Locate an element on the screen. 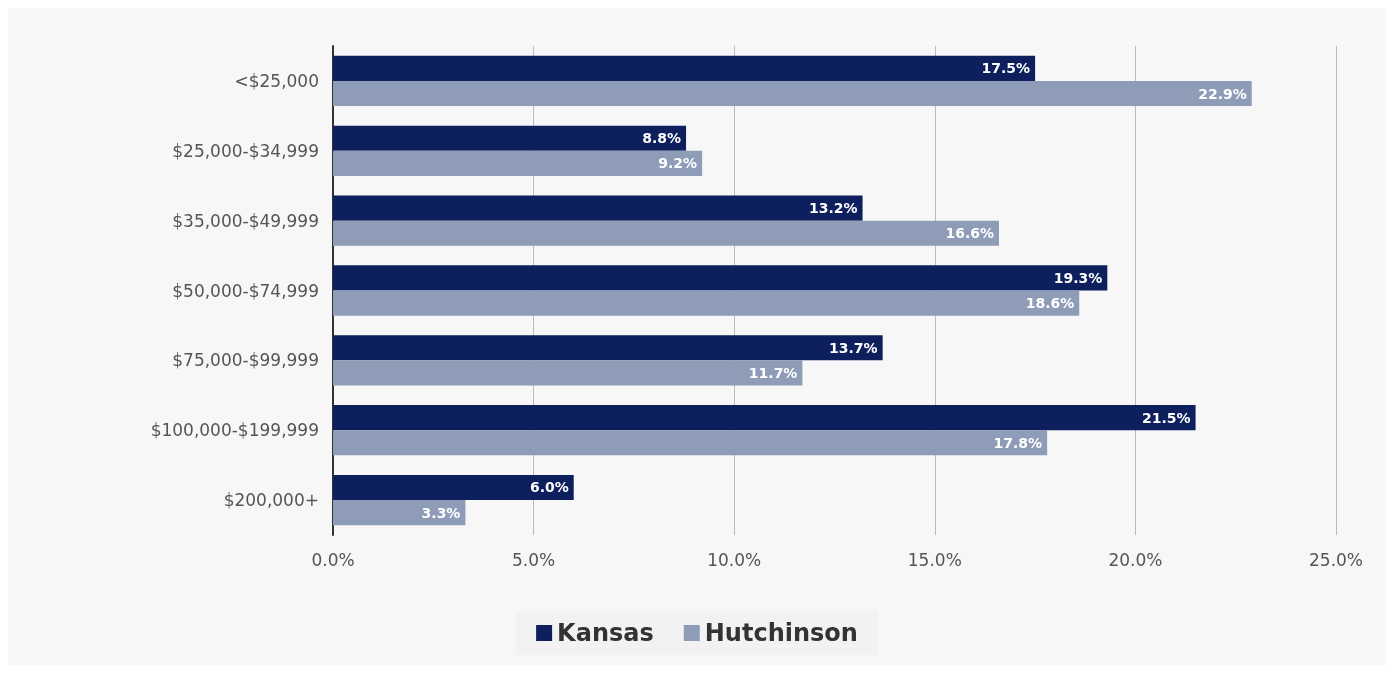 This screenshot has height=673, width=1394. data-label: 3.3% is located at coordinates (441, 512).